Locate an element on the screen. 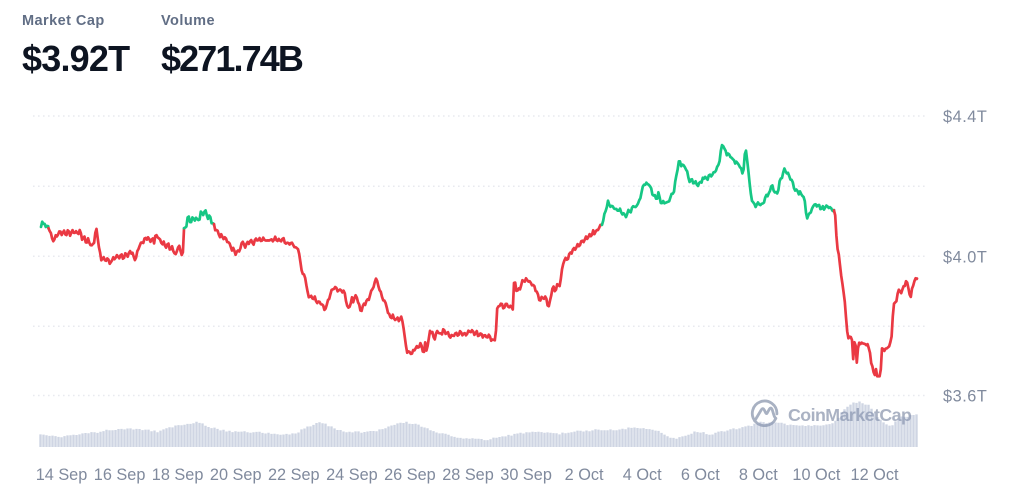  svg-text: $4.0T is located at coordinates (965, 258).